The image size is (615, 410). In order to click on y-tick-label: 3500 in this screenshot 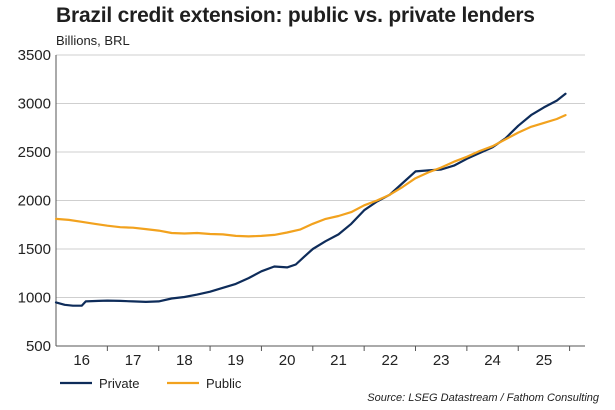, I will do `click(34, 55)`.